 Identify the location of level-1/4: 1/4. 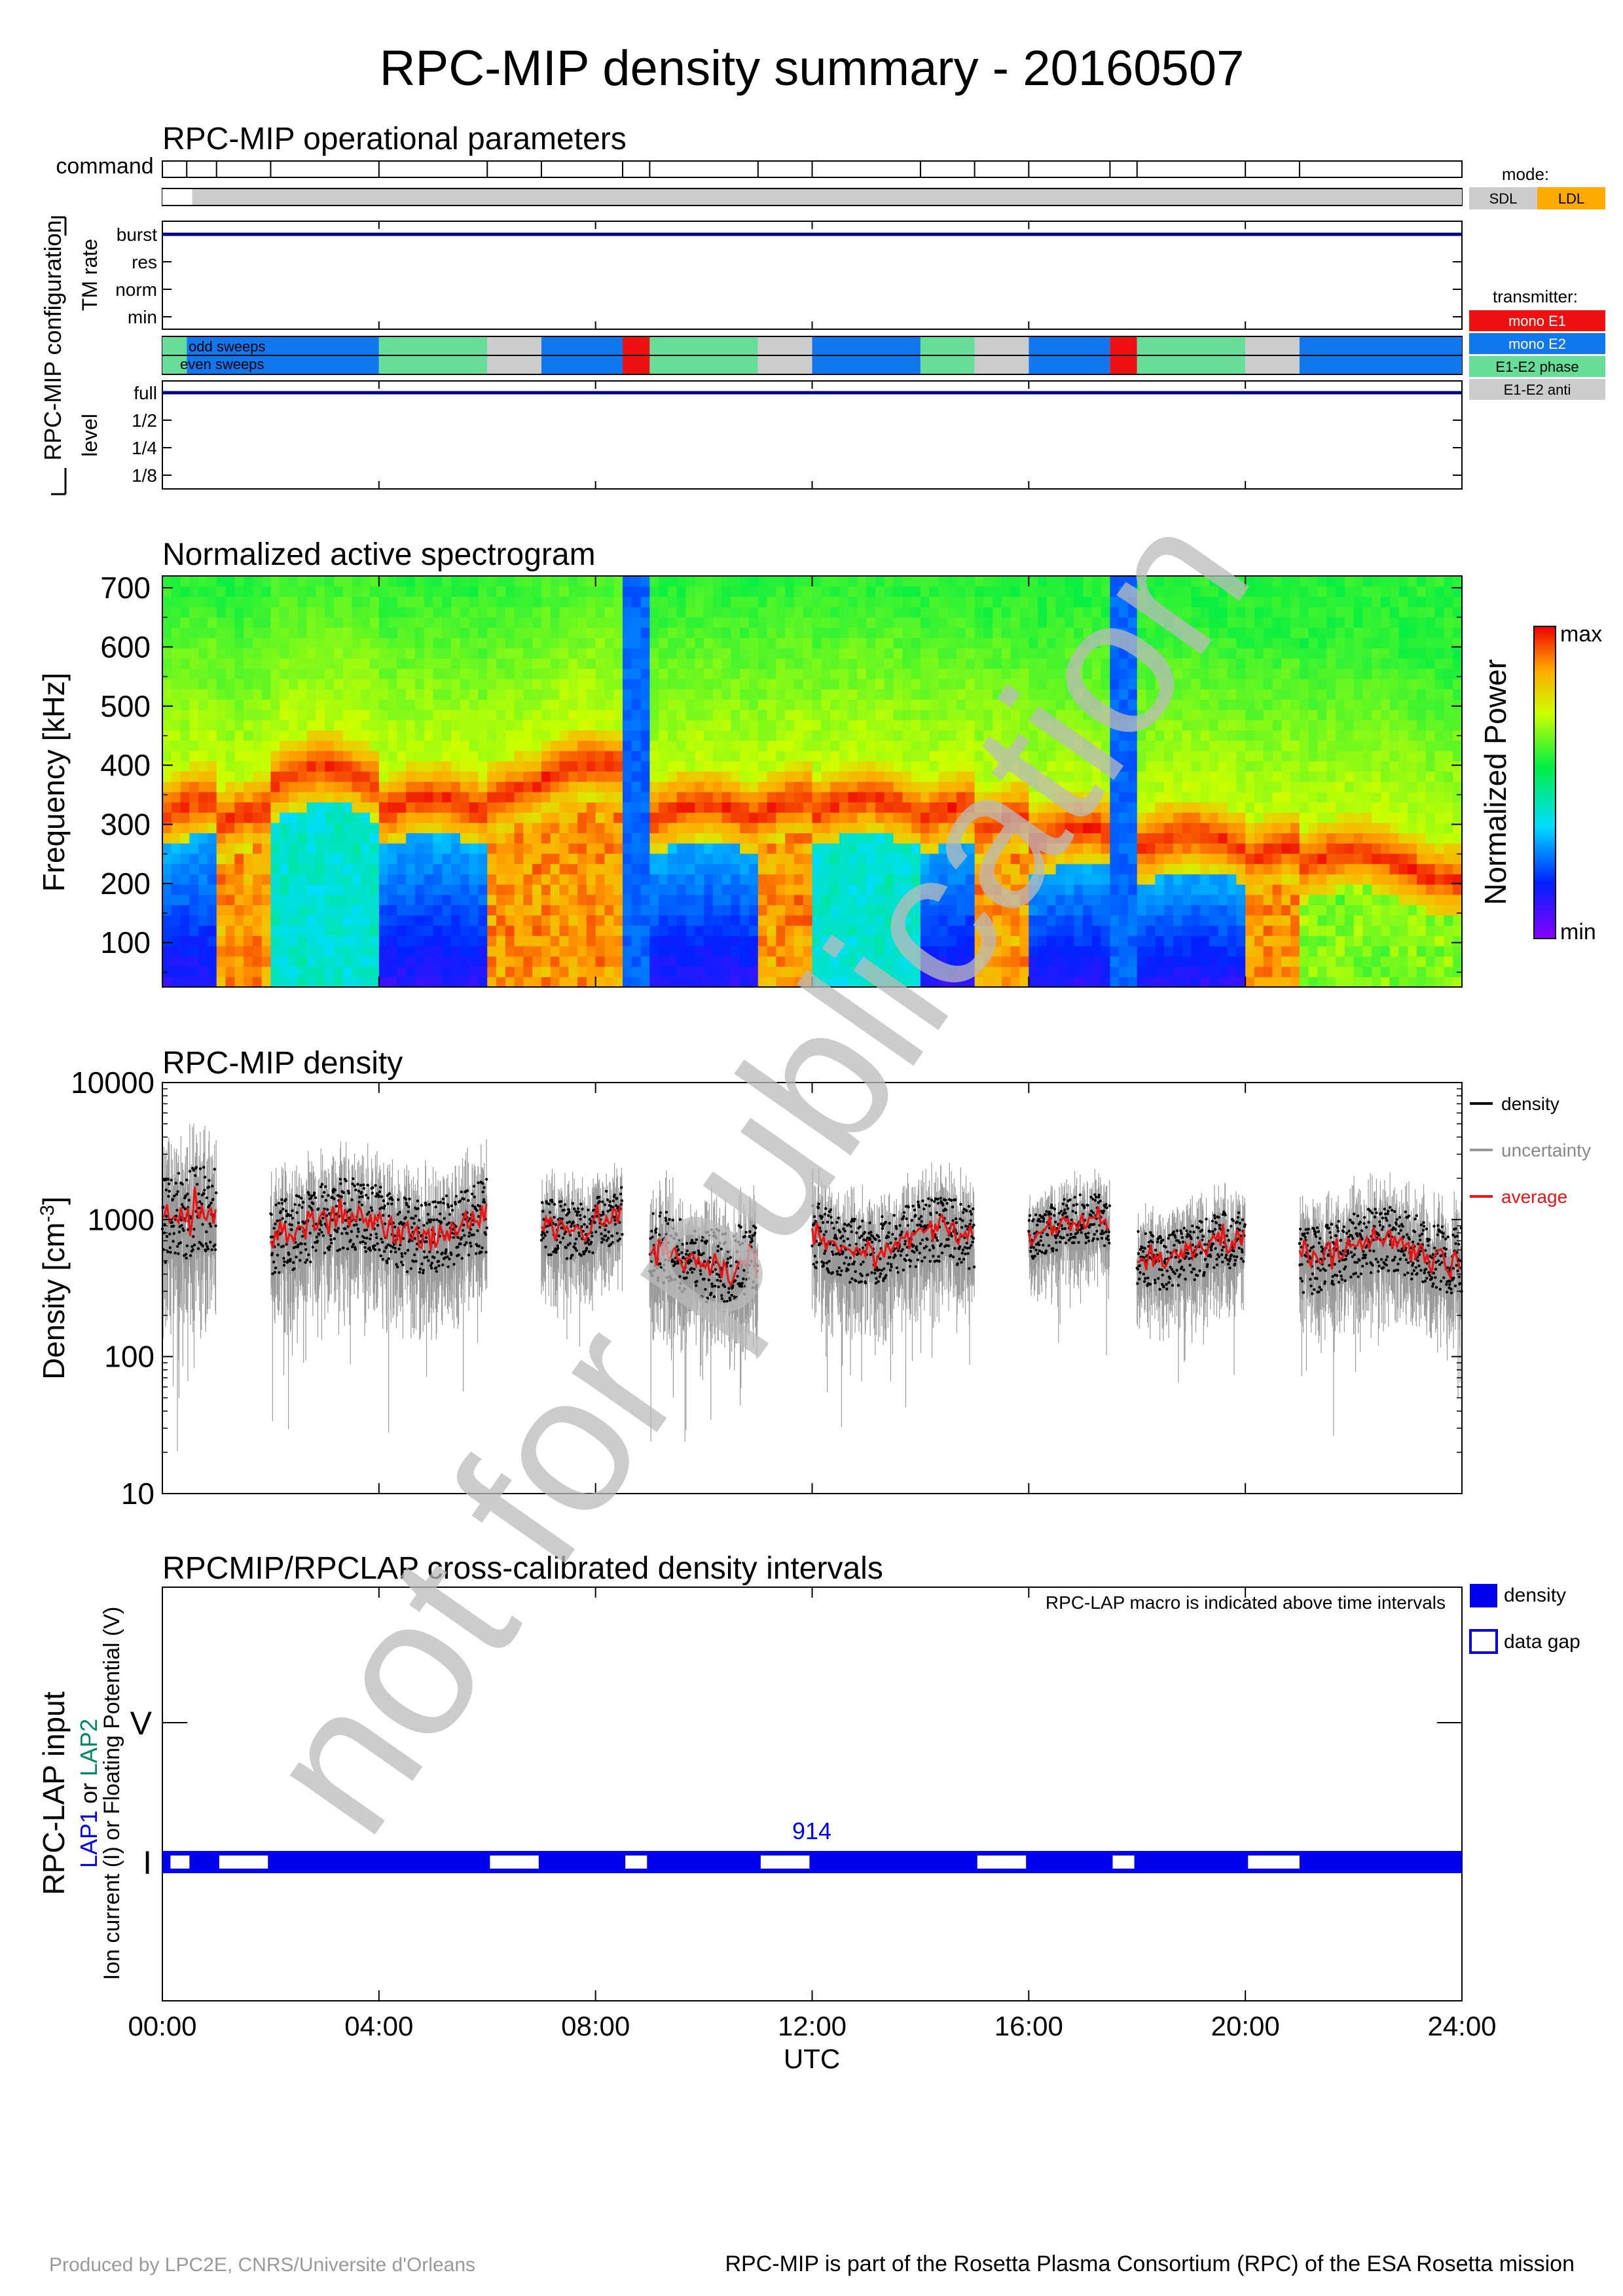
(144, 448).